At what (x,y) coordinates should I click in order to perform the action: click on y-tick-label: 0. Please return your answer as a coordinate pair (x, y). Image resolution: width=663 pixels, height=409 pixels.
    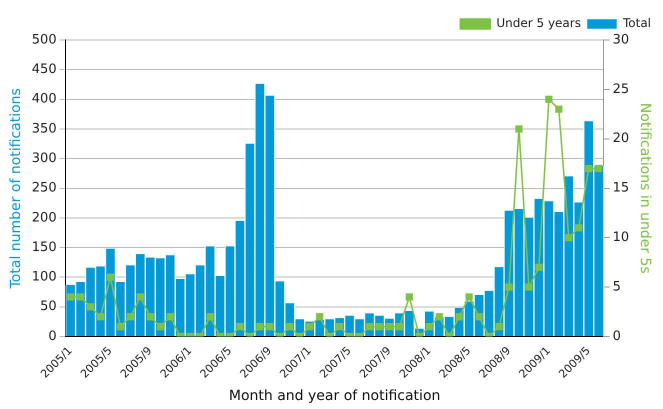
    Looking at the image, I should click on (52, 336).